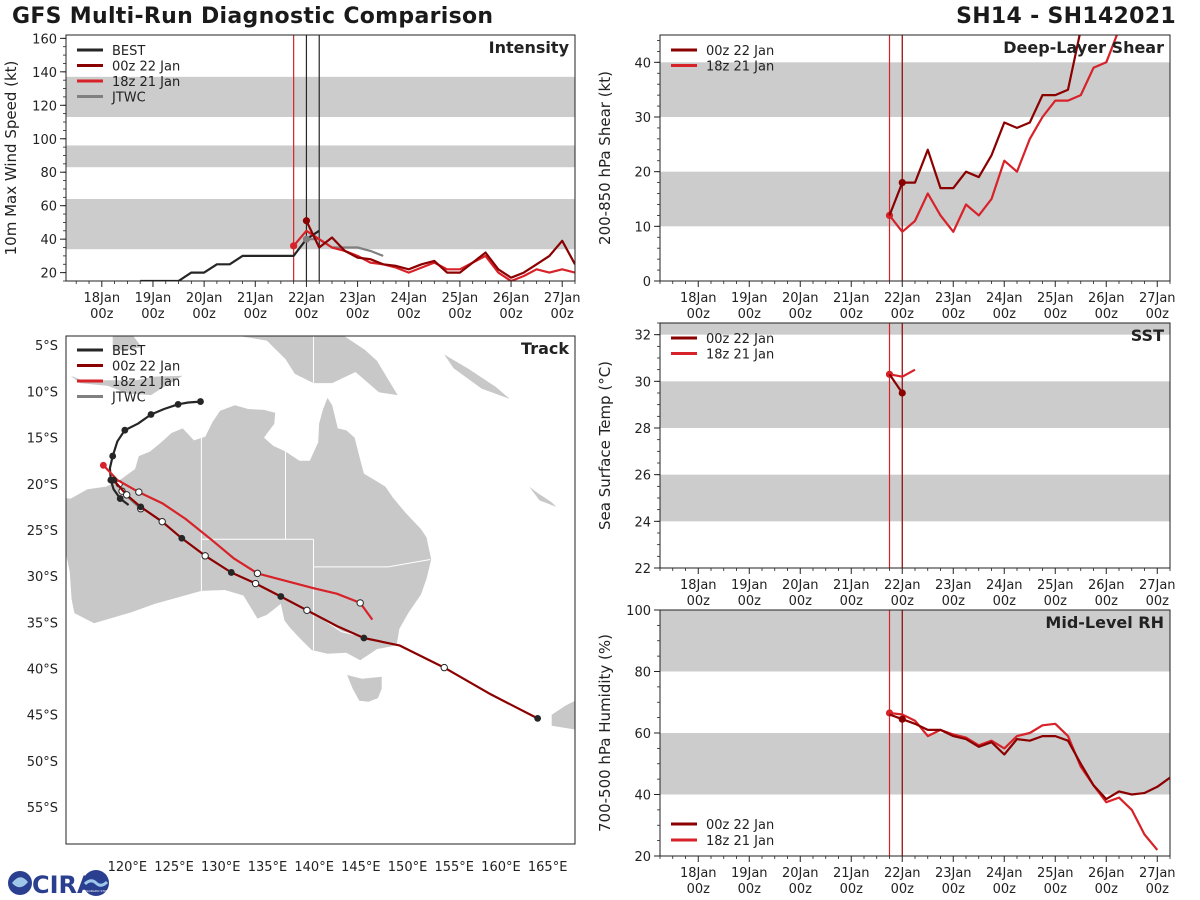 This screenshot has width=1200, height=900. What do you see at coordinates (915, 445) in the screenshot?
I see `sst-plot-area` at bounding box center [915, 445].